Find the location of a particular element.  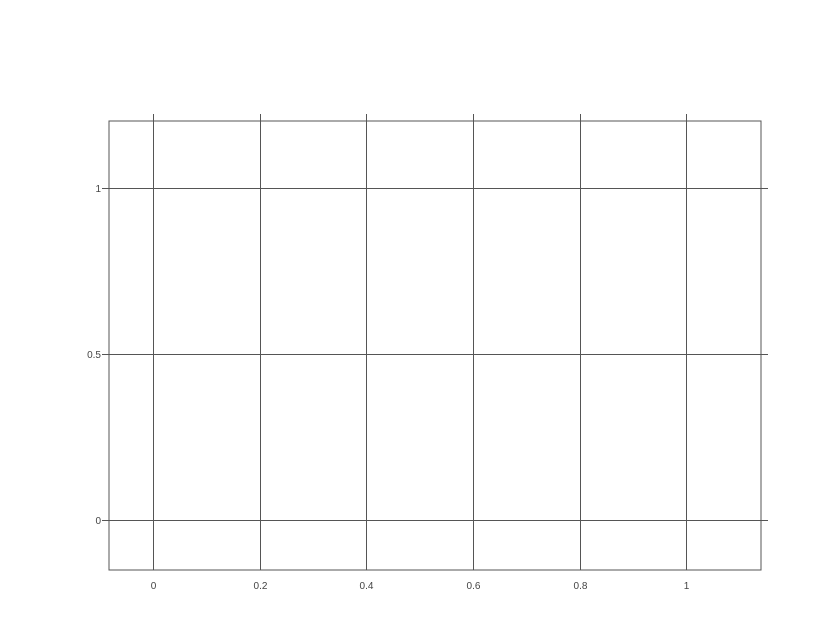

x-tick-label: 0.6 is located at coordinates (474, 586).